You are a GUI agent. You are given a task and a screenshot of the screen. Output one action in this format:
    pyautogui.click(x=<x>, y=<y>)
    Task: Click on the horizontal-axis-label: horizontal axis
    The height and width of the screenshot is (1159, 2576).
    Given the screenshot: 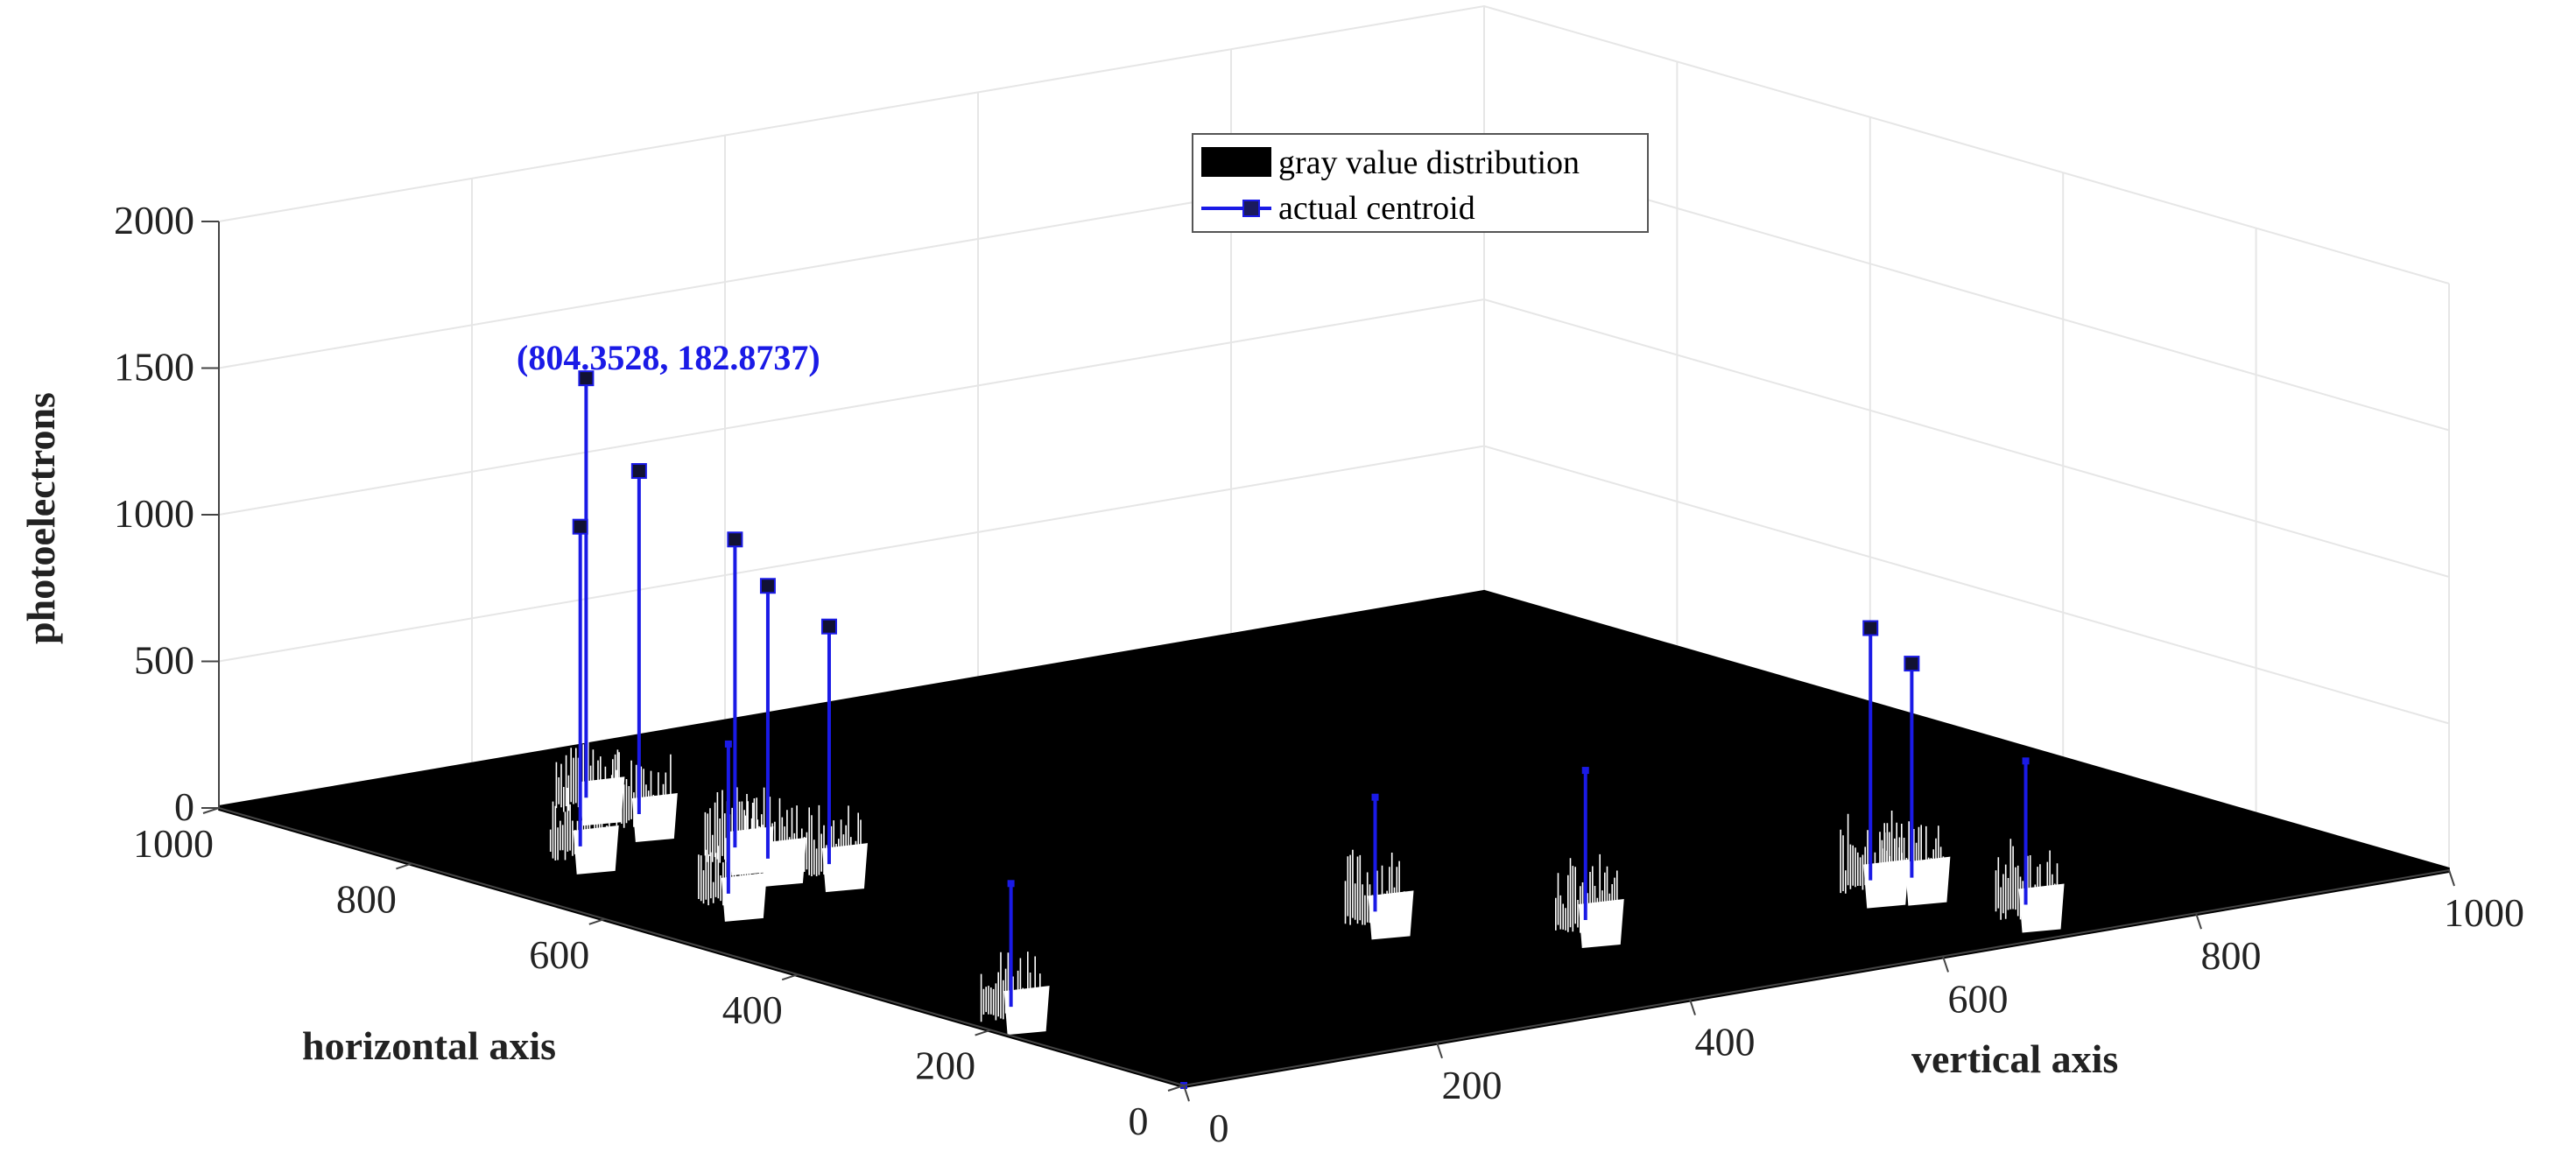 What is the action you would take?
    pyautogui.click(x=429, y=1045)
    